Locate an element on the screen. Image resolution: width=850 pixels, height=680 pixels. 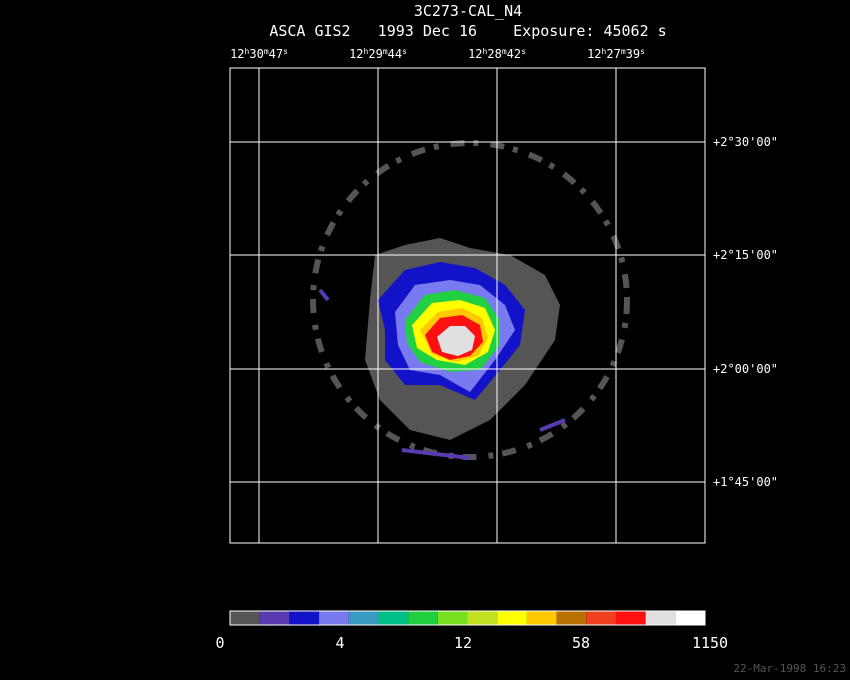
colorbar-label: 4 is located at coordinates (339, 643).